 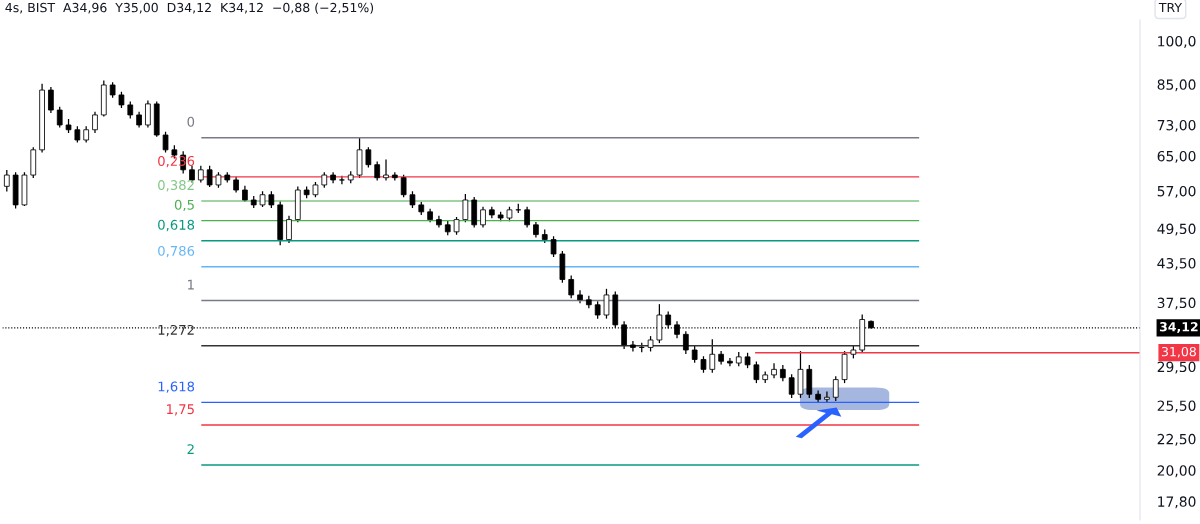 What do you see at coordinates (1177, 41) in the screenshot?
I see `y-tick-label: 100,0` at bounding box center [1177, 41].